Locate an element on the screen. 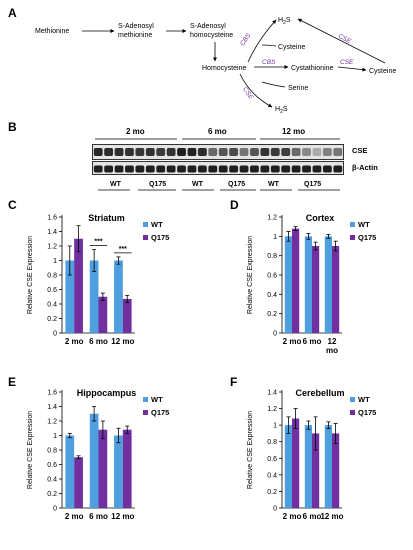  y-axis-label: Relative CSE Expression is located at coordinates (250, 275).